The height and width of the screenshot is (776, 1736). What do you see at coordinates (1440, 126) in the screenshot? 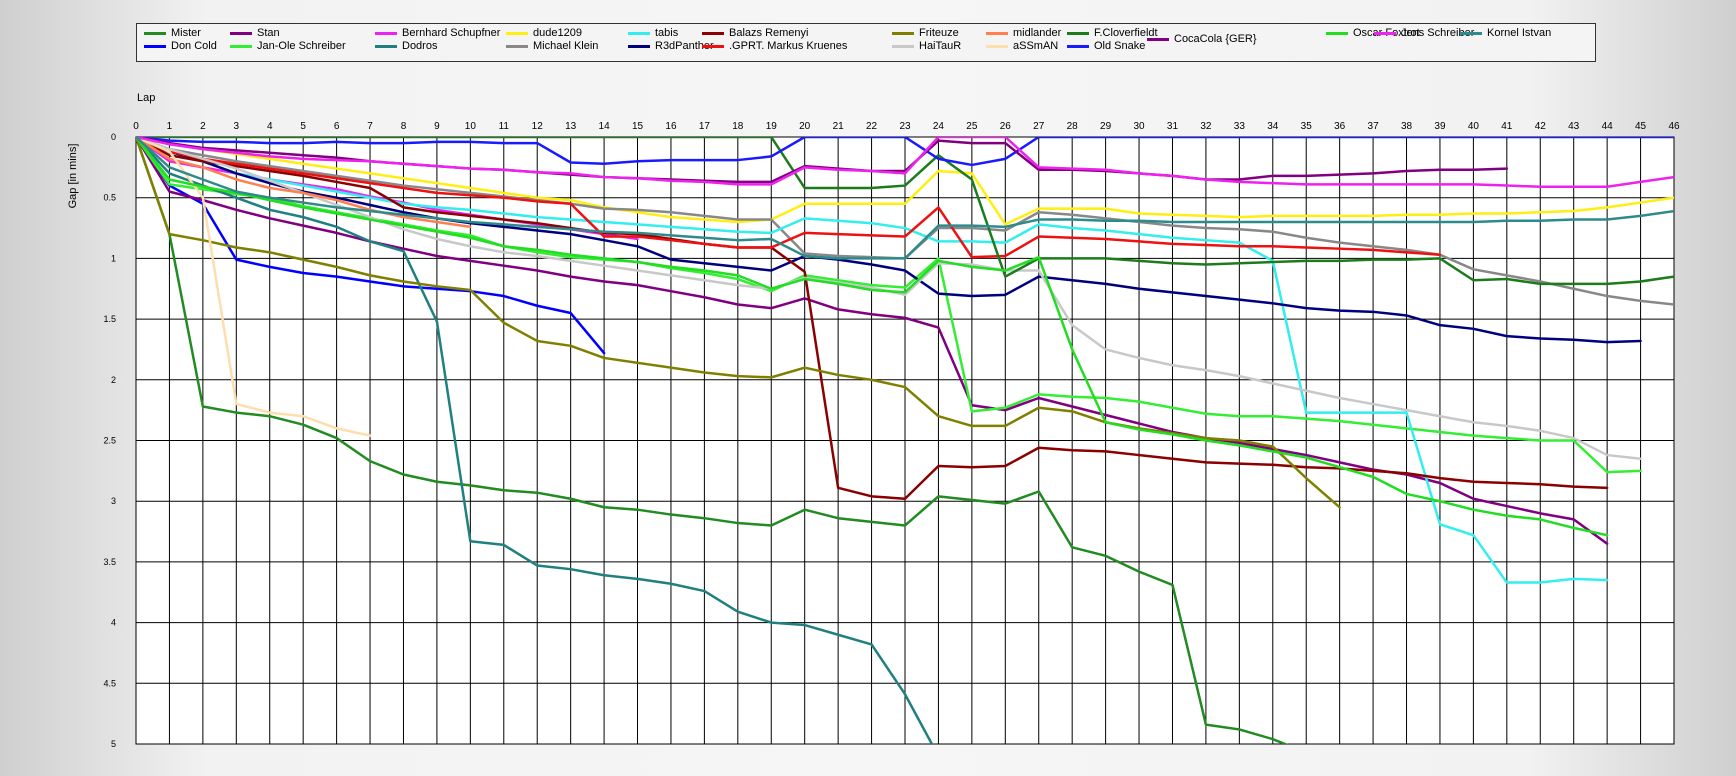
I see `x-tick-label: 39` at bounding box center [1440, 126].